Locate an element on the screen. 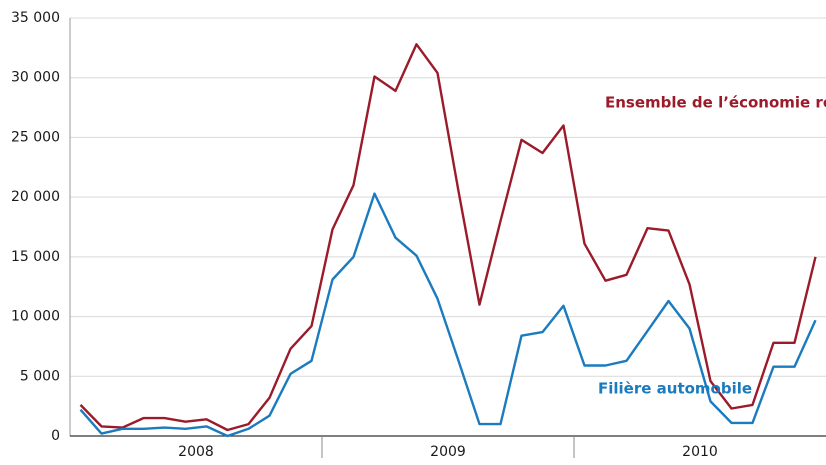 The width and height of the screenshot is (826, 465). x-group-label: 2010 is located at coordinates (700, 452).